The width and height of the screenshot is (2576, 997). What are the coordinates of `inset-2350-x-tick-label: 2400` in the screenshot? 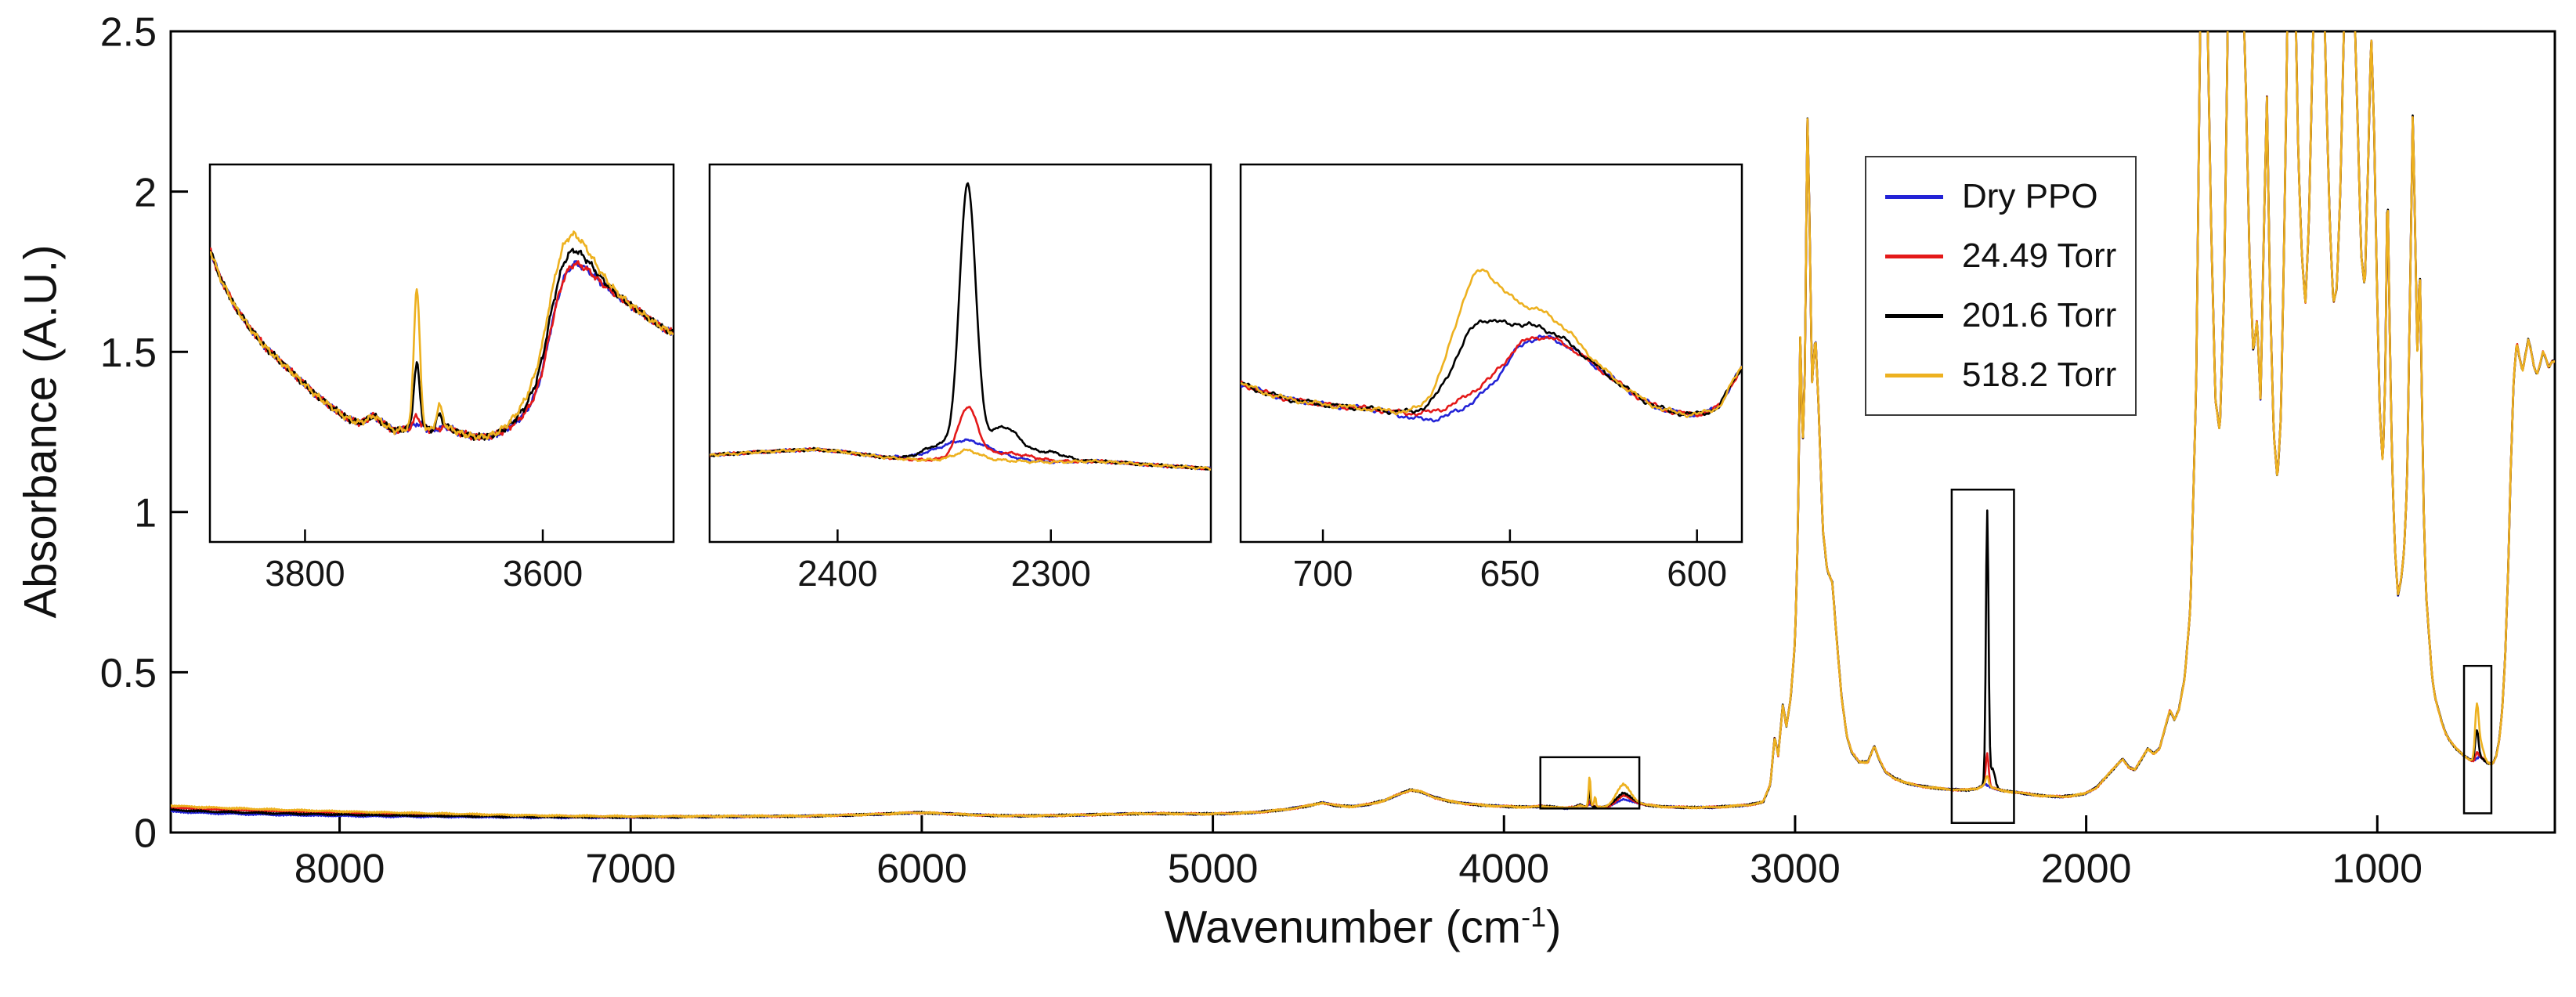 It's located at (837, 573).